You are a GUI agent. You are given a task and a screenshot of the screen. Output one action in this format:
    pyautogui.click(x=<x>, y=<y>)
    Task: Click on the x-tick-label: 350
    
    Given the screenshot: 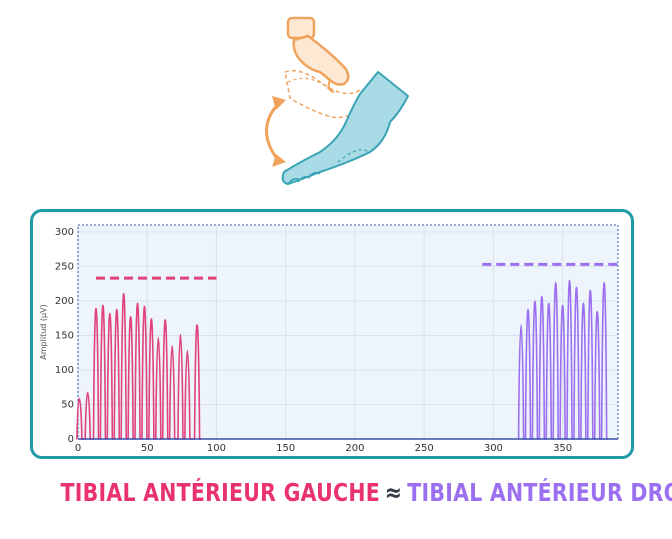 What is the action you would take?
    pyautogui.click(x=562, y=448)
    